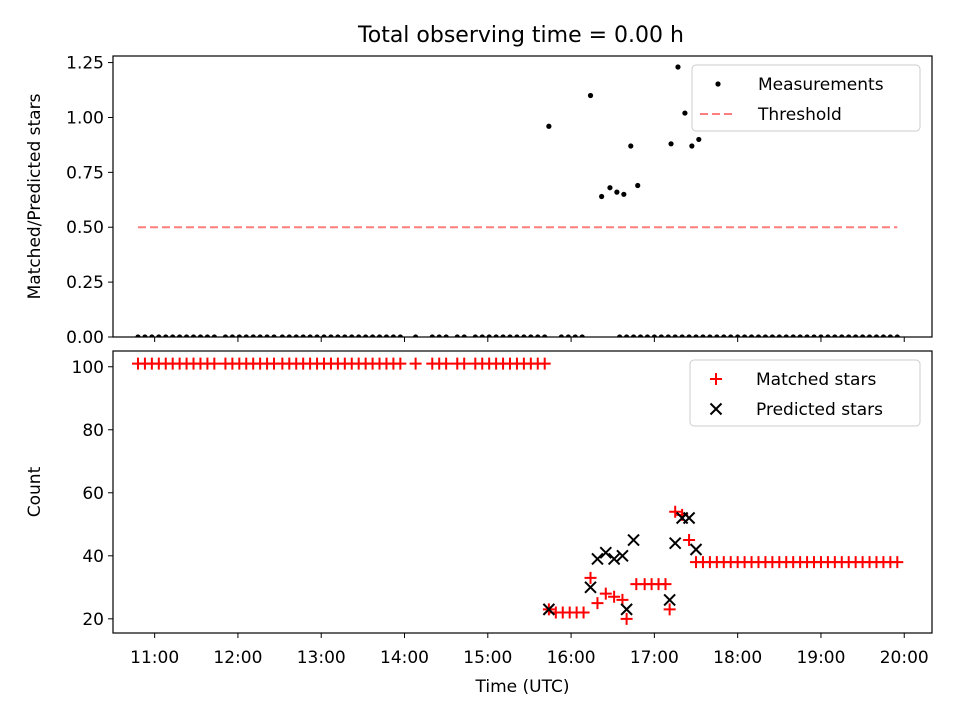  Describe the element at coordinates (85, 64) in the screenshot. I see `top-ytick-label: 1.25` at that location.